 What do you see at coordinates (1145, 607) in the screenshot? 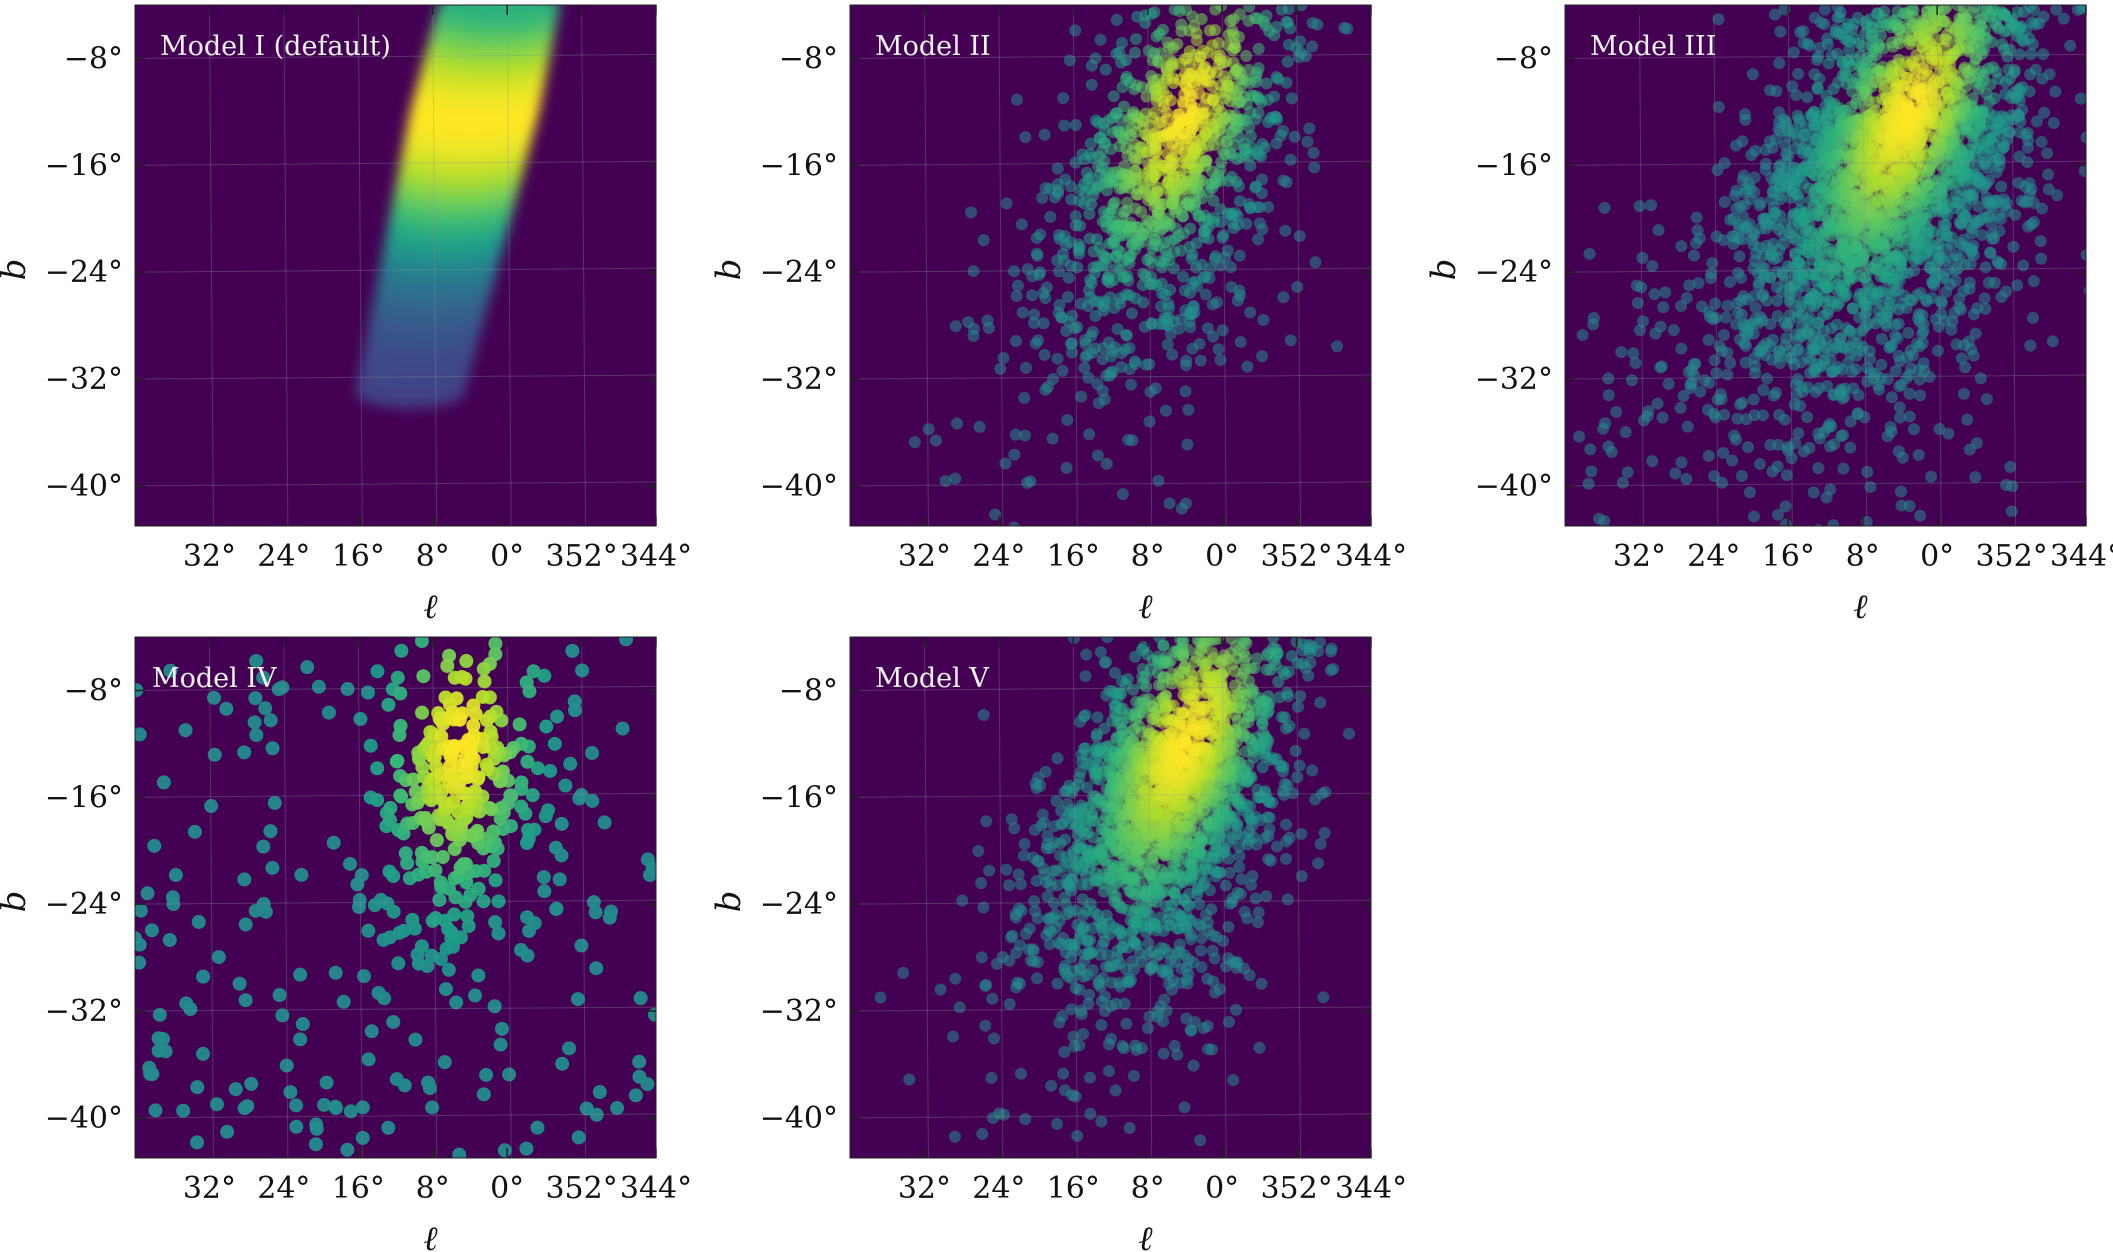
I see `x-axis-label: ℓ` at bounding box center [1145, 607].